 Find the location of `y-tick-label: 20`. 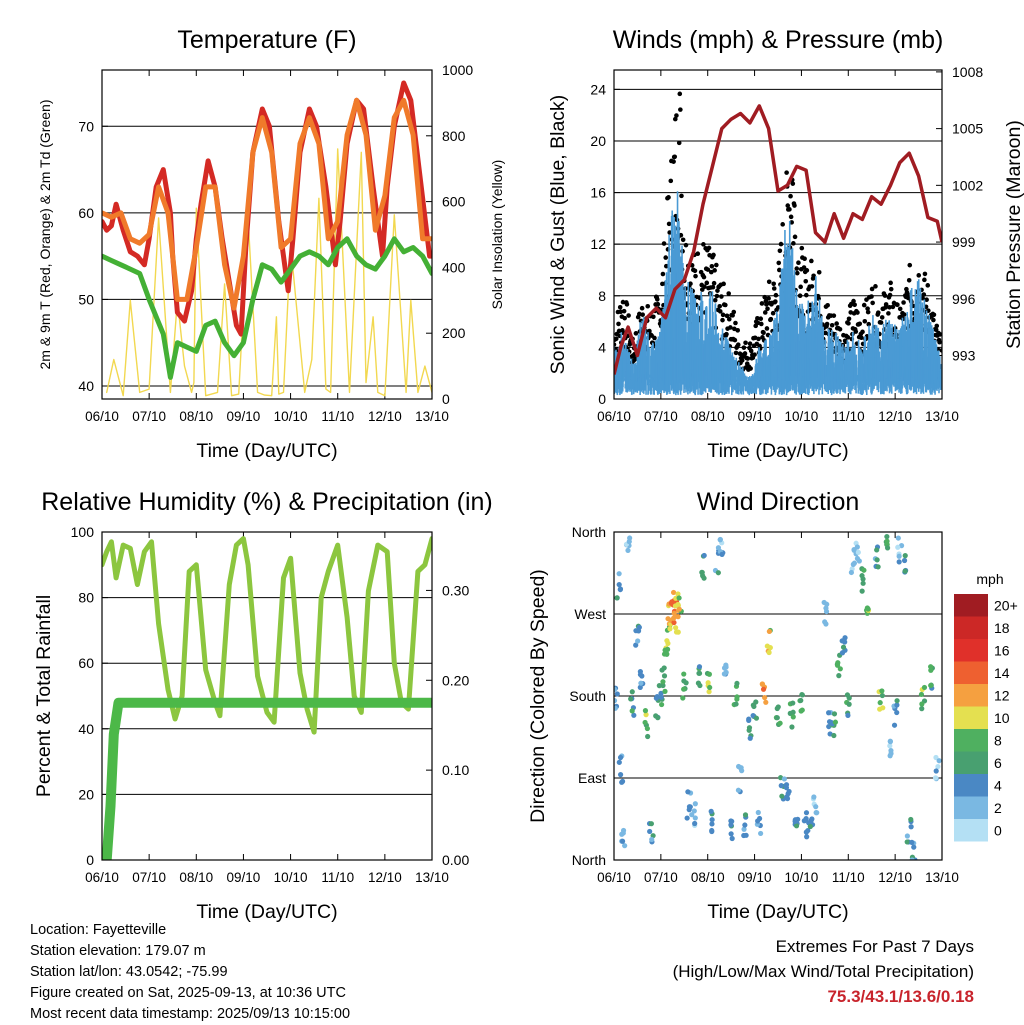

y-tick-label: 20 is located at coordinates (598, 141).